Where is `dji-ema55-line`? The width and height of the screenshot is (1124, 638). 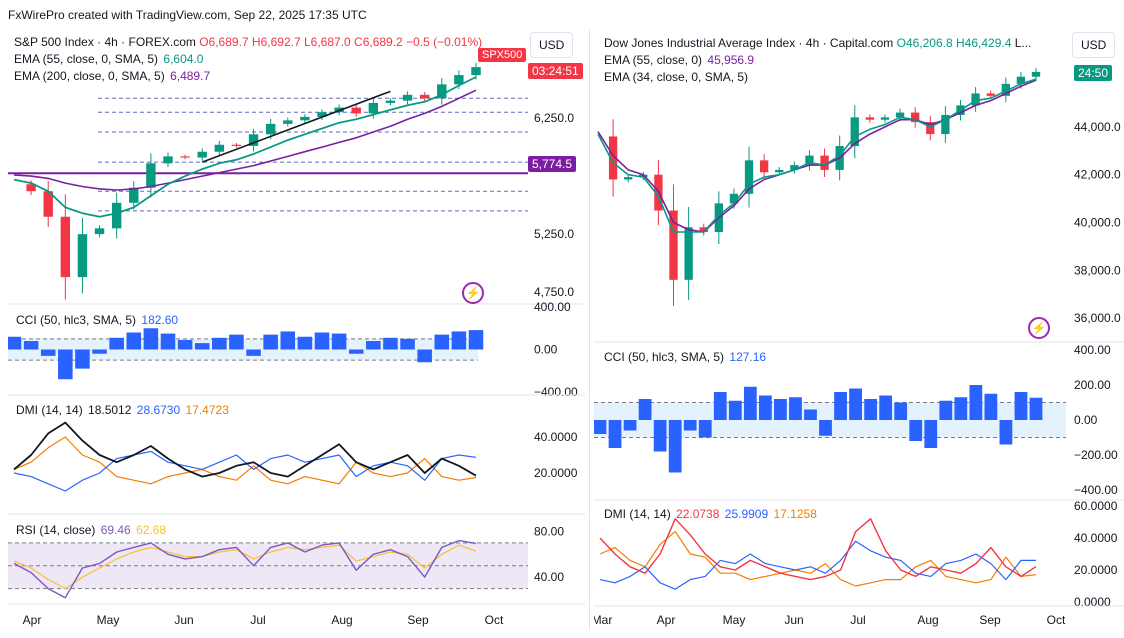 dji-ema55-line is located at coordinates (817, 156).